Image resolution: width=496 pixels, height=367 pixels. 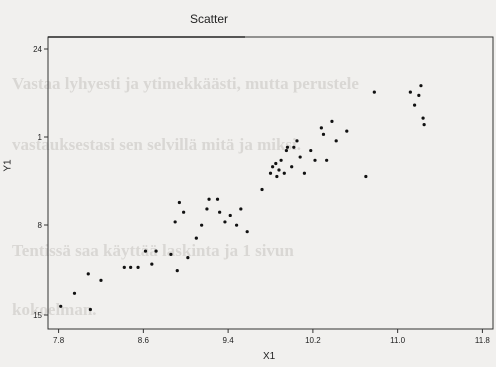 I want to click on x-axis-label: X1, so click(x=269, y=356).